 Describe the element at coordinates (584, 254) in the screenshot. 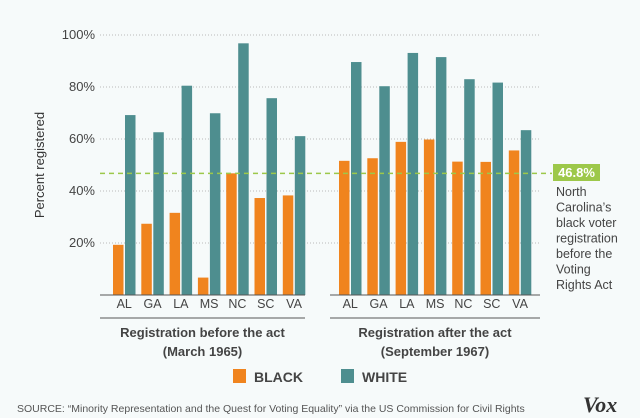

I see `annotation-line: before the` at that location.